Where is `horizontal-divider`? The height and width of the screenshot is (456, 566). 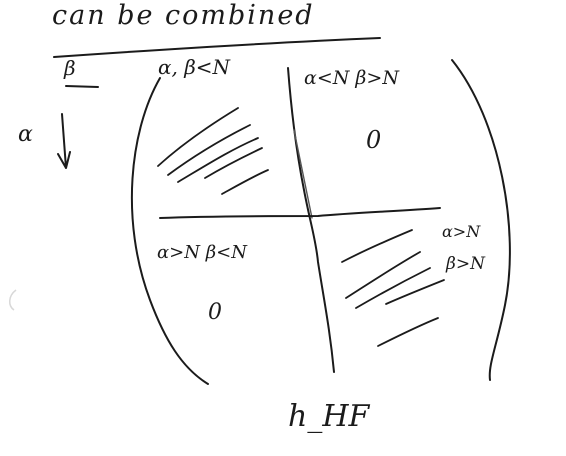 horizontal-divider is located at coordinates (300, 213).